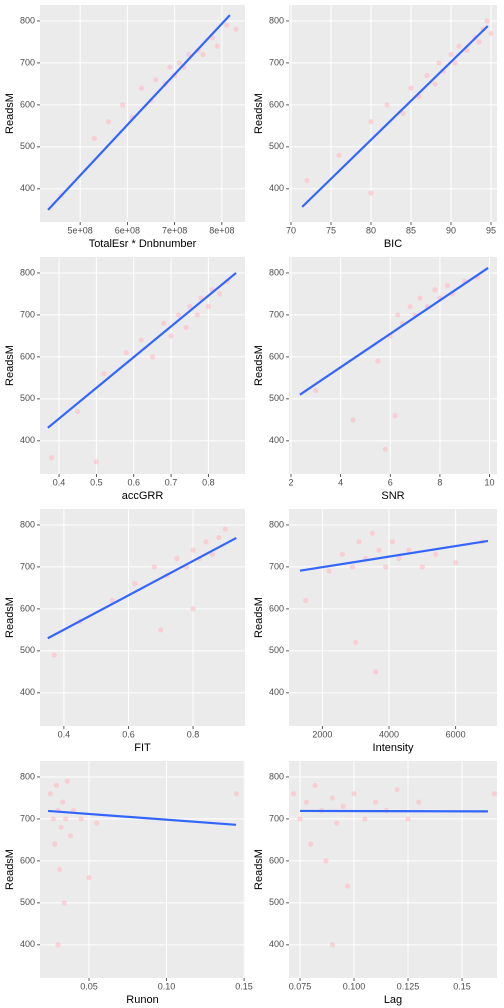 Image resolution: width=504 pixels, height=1008 pixels. What do you see at coordinates (80, 230) in the screenshot?
I see `x-tick-label: 5e+08` at bounding box center [80, 230].